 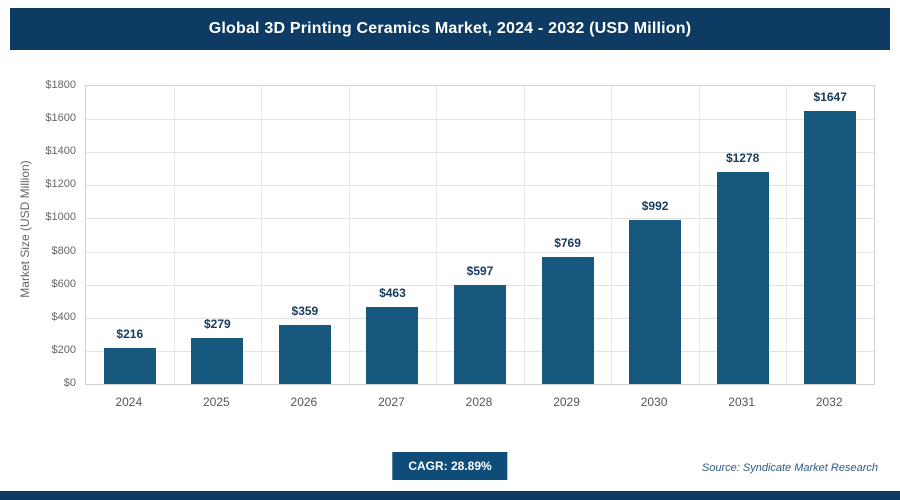 What do you see at coordinates (742, 278) in the screenshot?
I see `bar-2031` at bounding box center [742, 278].